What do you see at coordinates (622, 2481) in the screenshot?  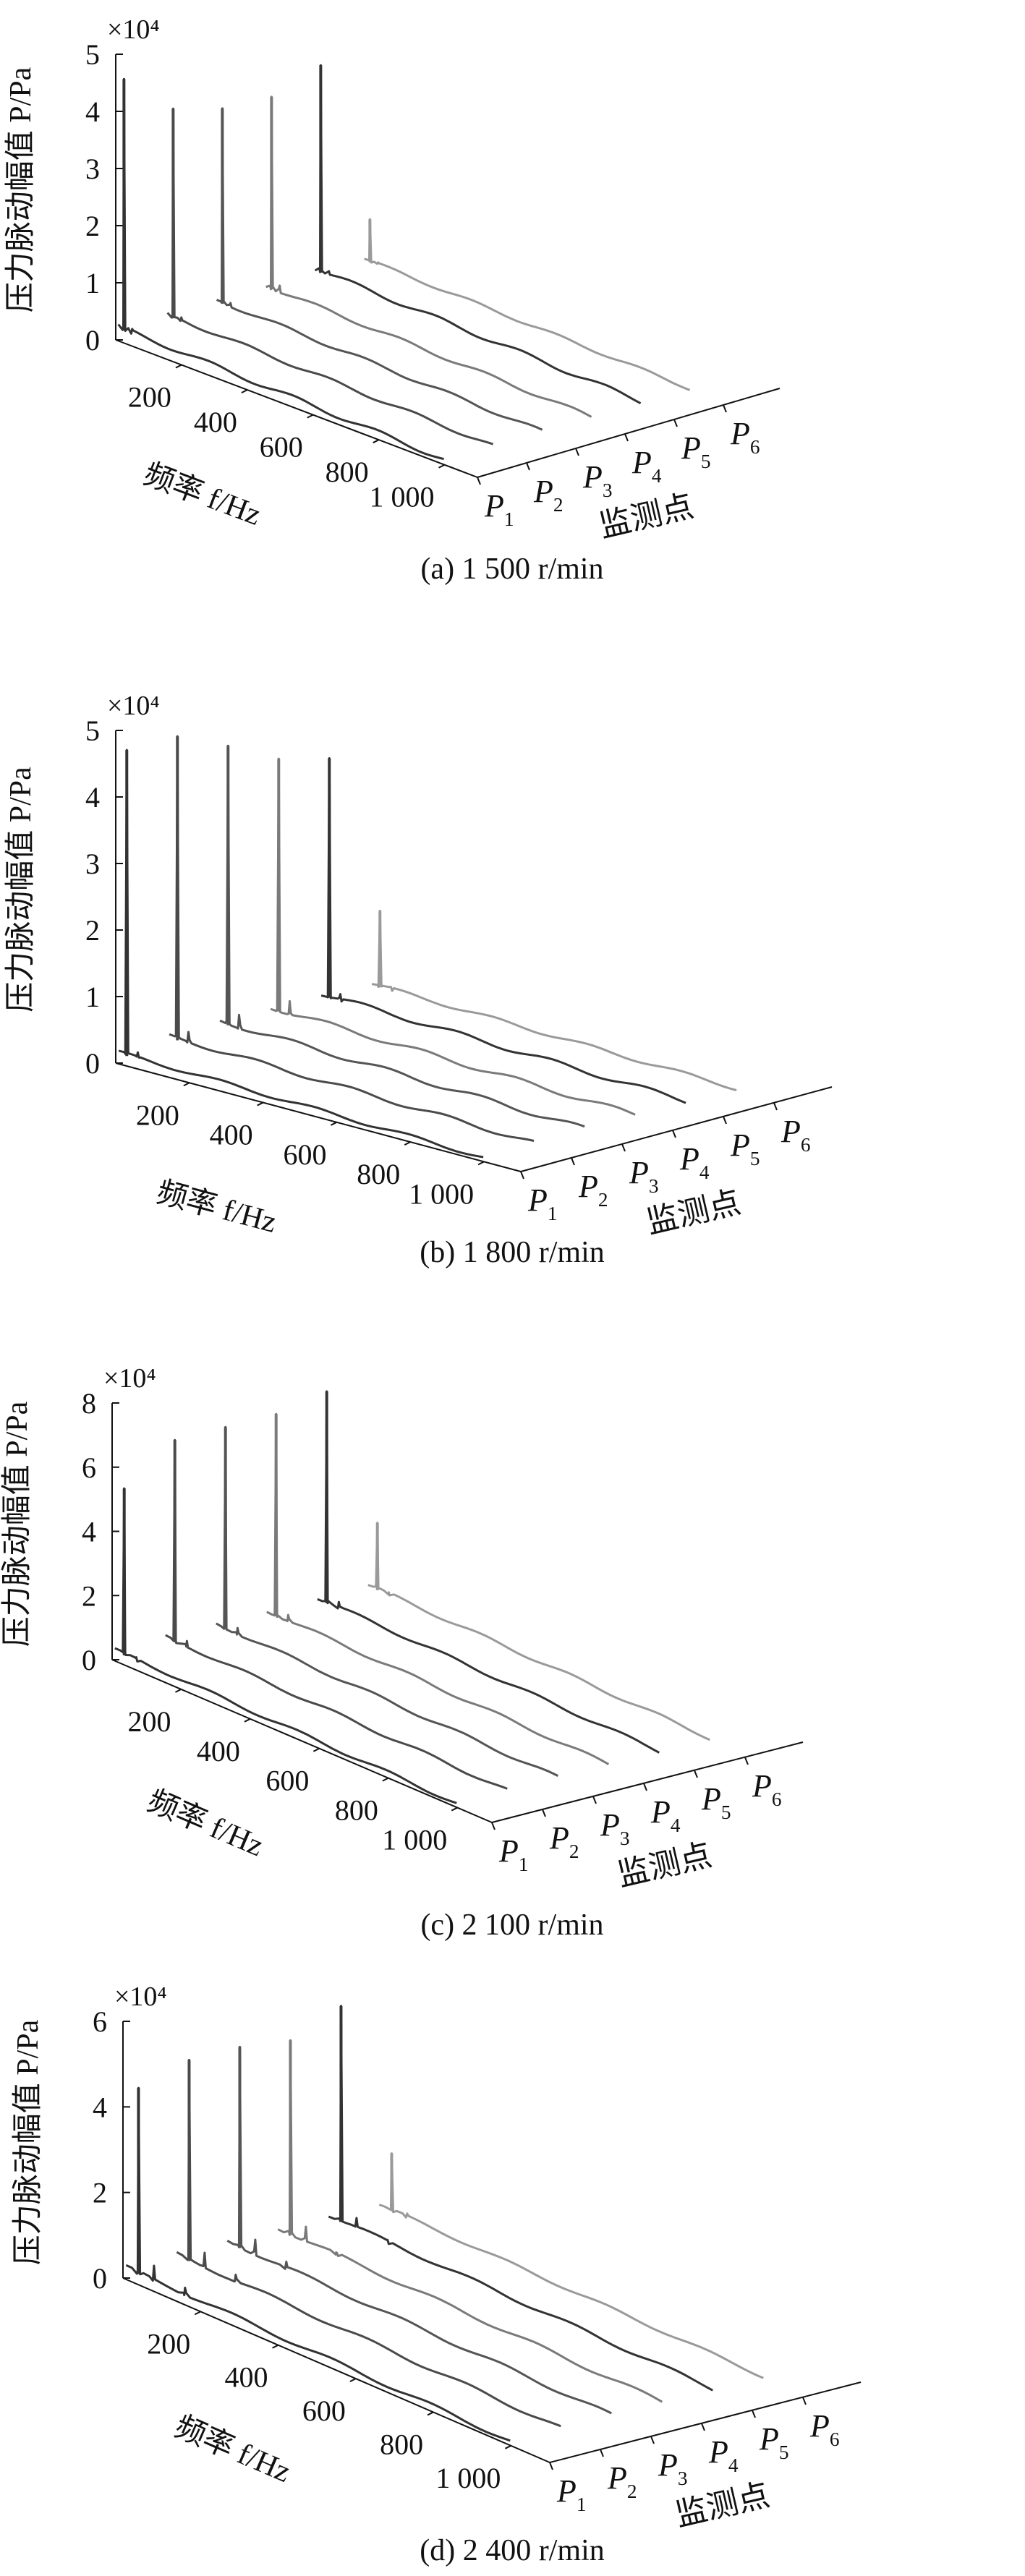 I see `y-tick-label: P2` at bounding box center [622, 2481].